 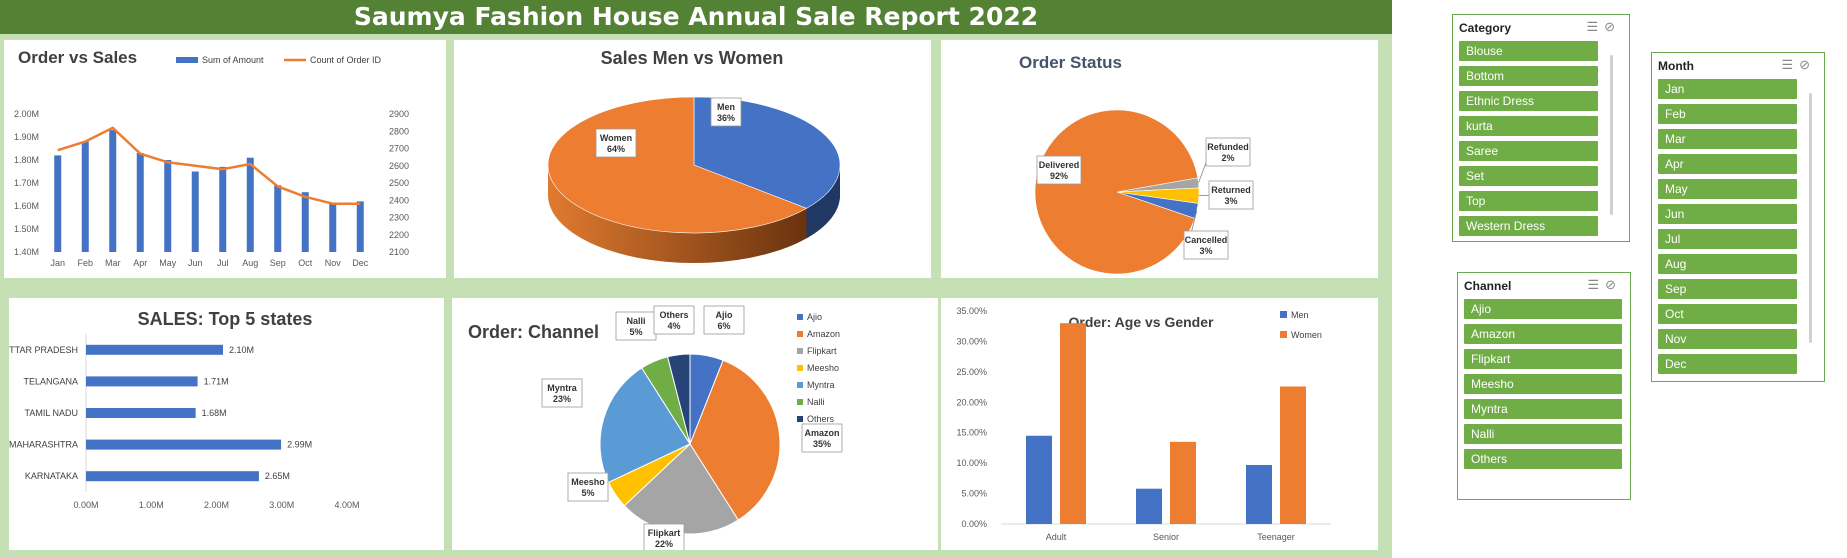 I want to click on slicer-item: Mar, so click(x=1727, y=139).